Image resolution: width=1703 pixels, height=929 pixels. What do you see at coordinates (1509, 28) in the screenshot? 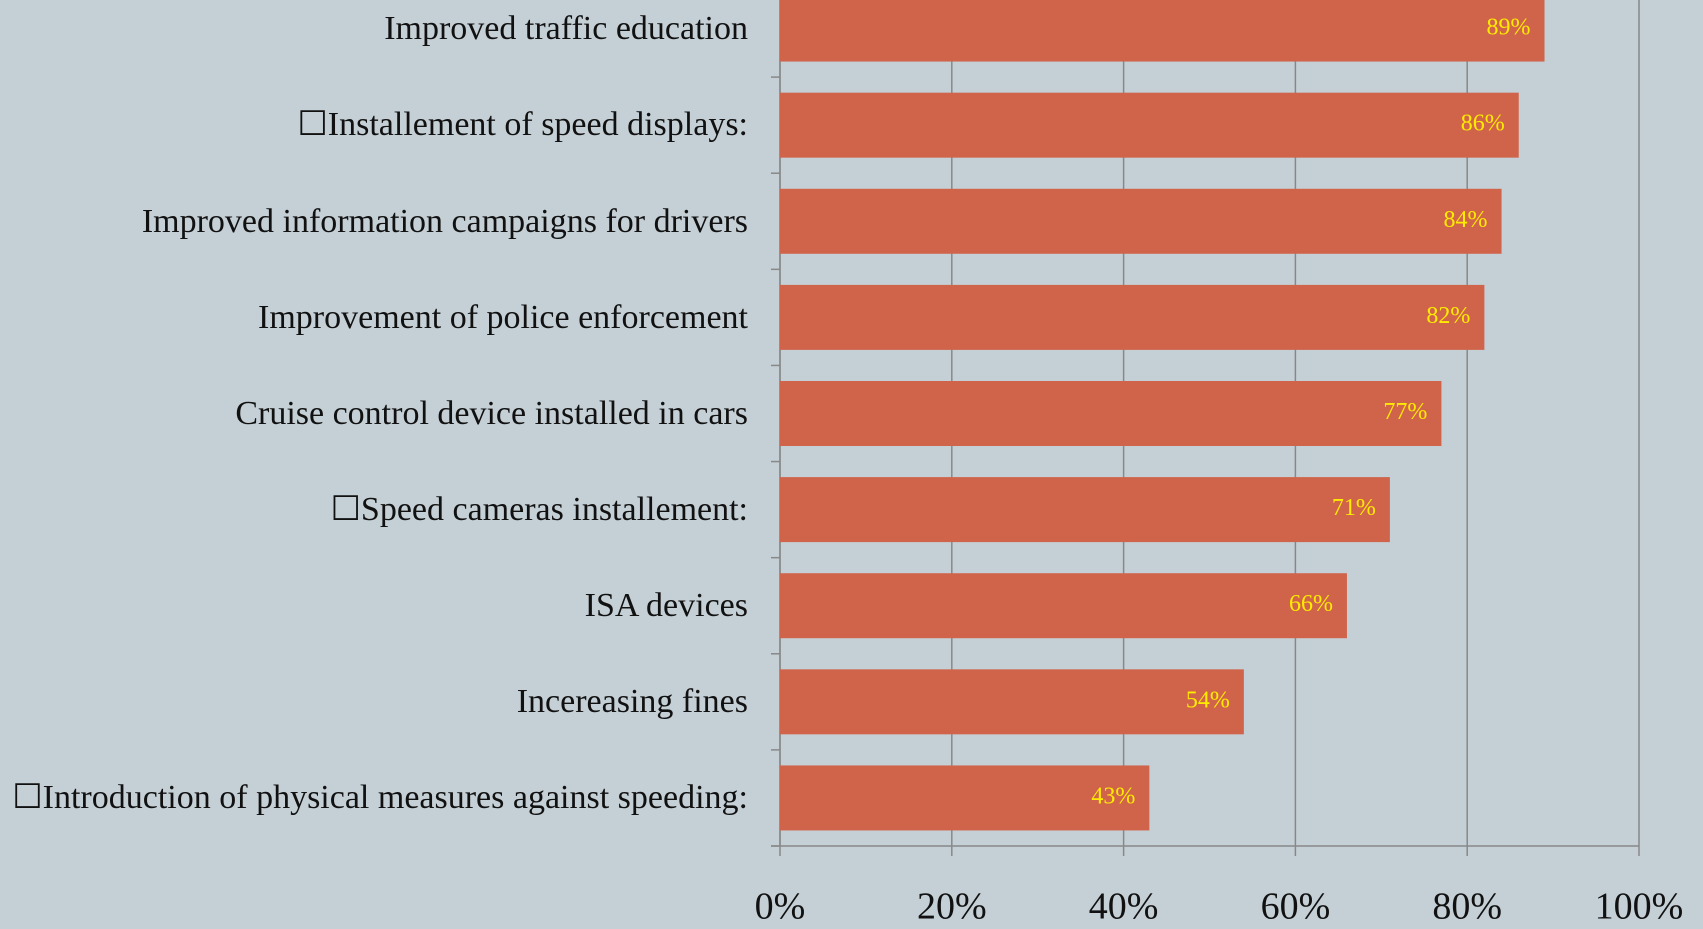
I see `value-label: 89%` at bounding box center [1509, 28].